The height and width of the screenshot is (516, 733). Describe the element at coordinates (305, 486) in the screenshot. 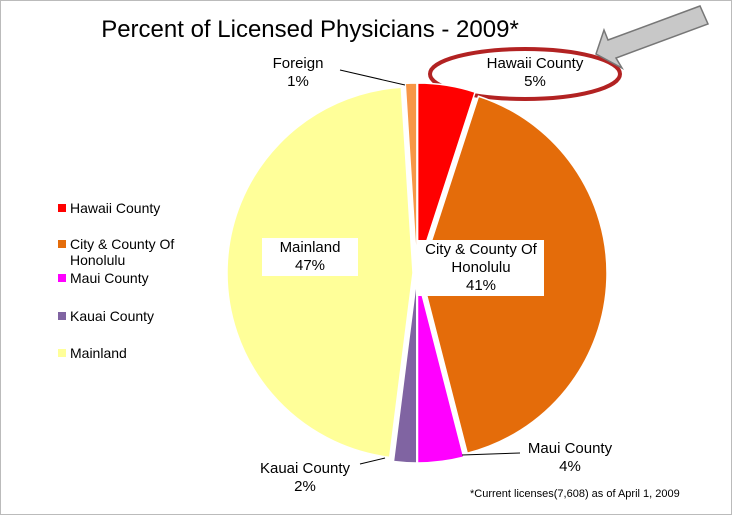

I see `slice-label-value: 2%` at that location.